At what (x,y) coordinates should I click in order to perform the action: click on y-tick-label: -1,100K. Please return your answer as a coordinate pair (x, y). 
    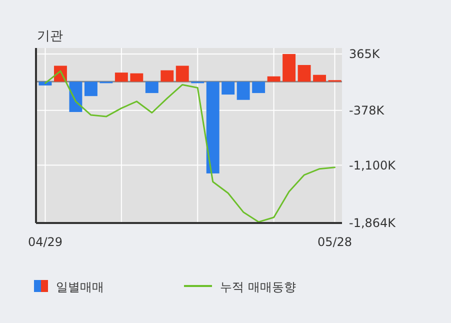
    Looking at the image, I should click on (373, 165).